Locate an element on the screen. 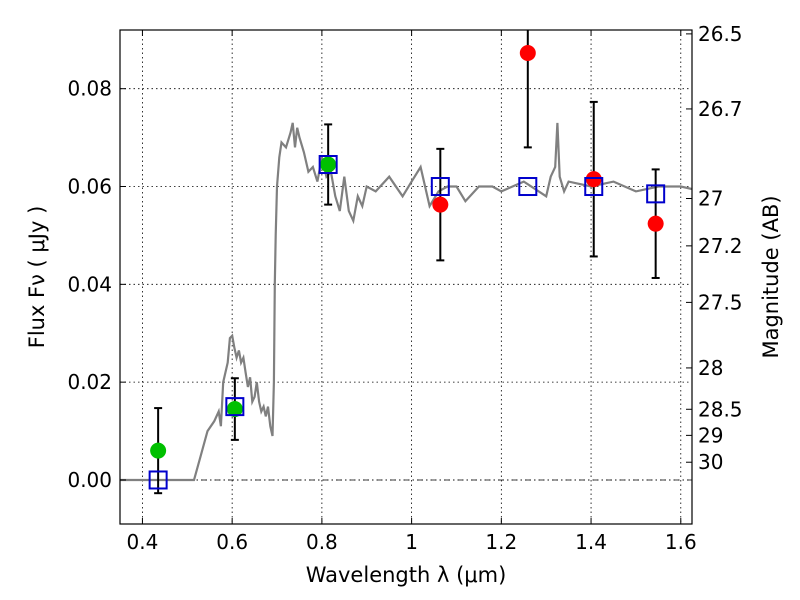 The width and height of the screenshot is (800, 600). x-tick-label: 1.6 is located at coordinates (681, 542).